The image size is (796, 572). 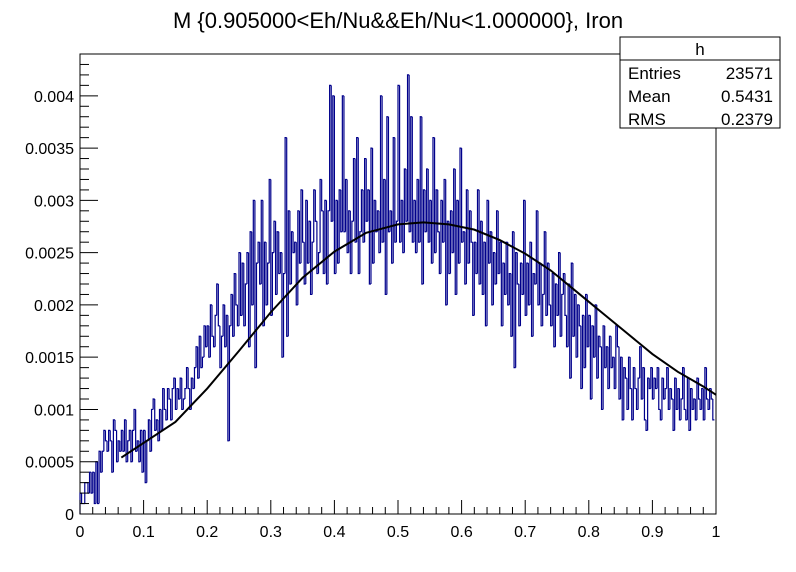 What do you see at coordinates (461, 532) in the screenshot?
I see `x-tick-label: 0.6` at bounding box center [461, 532].